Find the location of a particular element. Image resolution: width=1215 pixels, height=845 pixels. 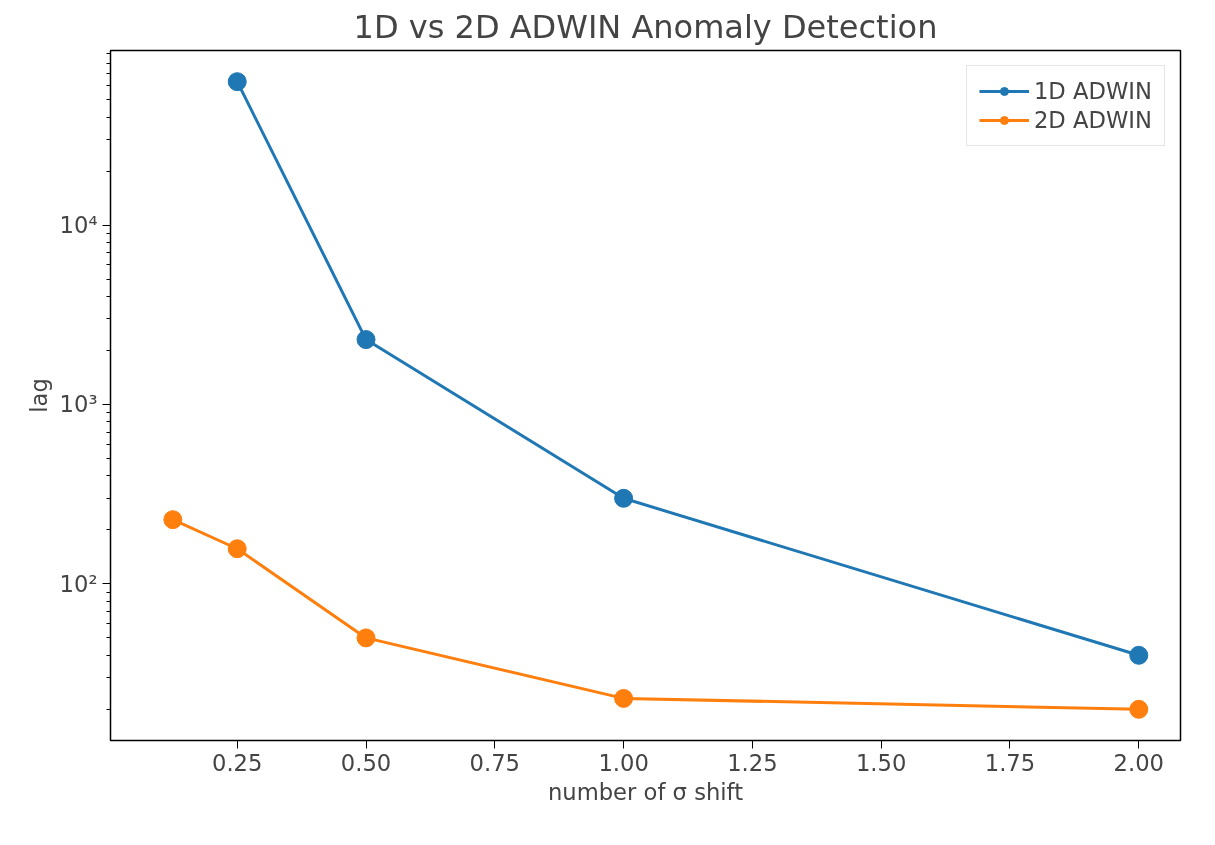

y-axis-title: lag is located at coordinates (38, 395).